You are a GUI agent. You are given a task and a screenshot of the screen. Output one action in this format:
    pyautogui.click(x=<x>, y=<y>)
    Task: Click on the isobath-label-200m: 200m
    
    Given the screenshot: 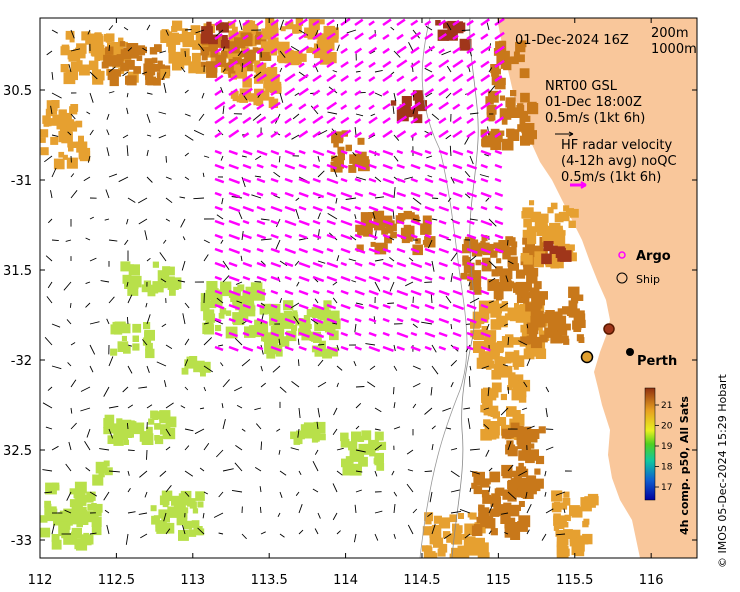 What is the action you would take?
    pyautogui.click(x=669, y=33)
    